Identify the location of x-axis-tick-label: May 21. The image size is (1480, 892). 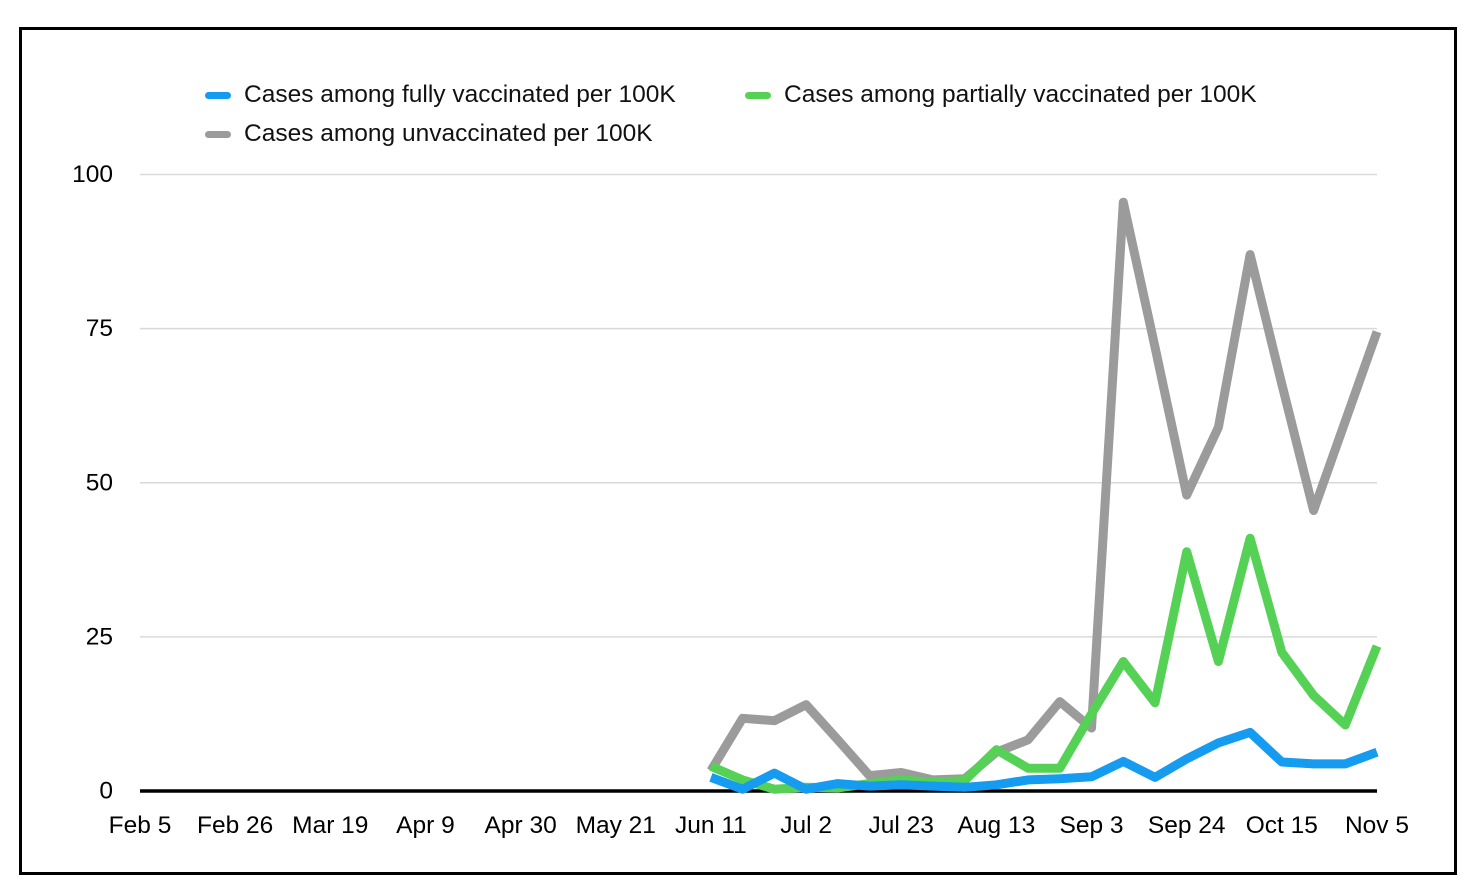
(616, 825).